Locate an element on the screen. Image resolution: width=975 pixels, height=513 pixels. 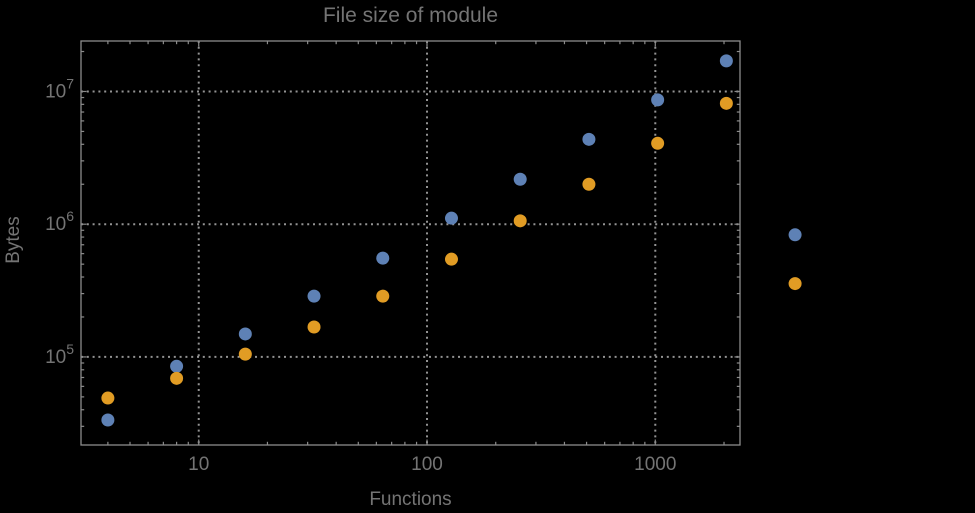
x-tick-label: 1000 is located at coordinates (655, 464).